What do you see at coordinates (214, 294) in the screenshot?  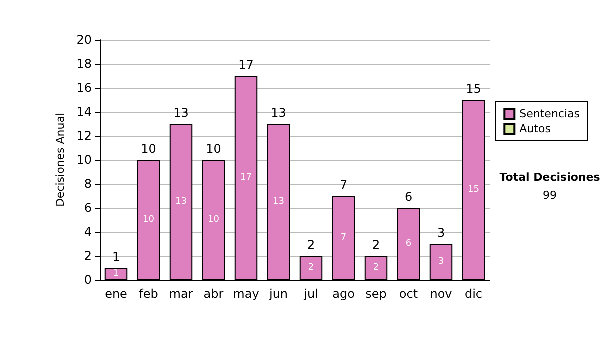 I see `x-tick-label: abr` at bounding box center [214, 294].